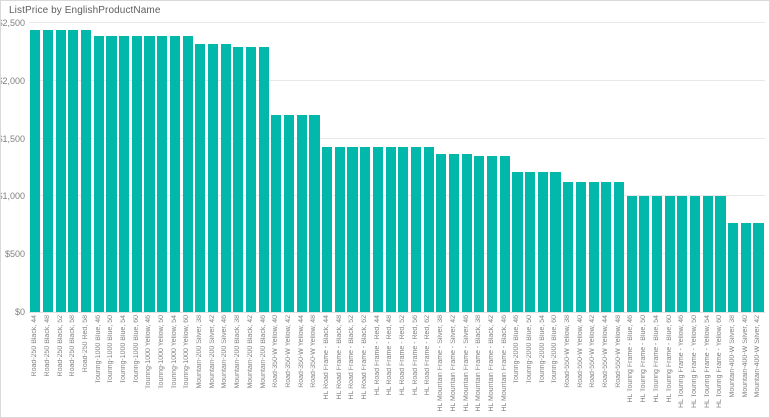  I want to click on x-label-slot: Mountain-200 Silver, 38, so click(200, 366).